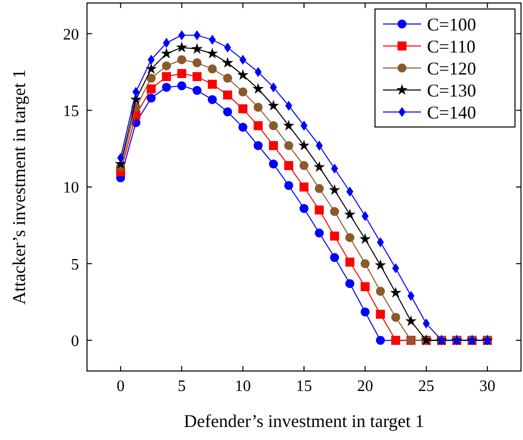 The height and width of the screenshot is (440, 523). I want to click on legend-label: C=130, so click(451, 90).